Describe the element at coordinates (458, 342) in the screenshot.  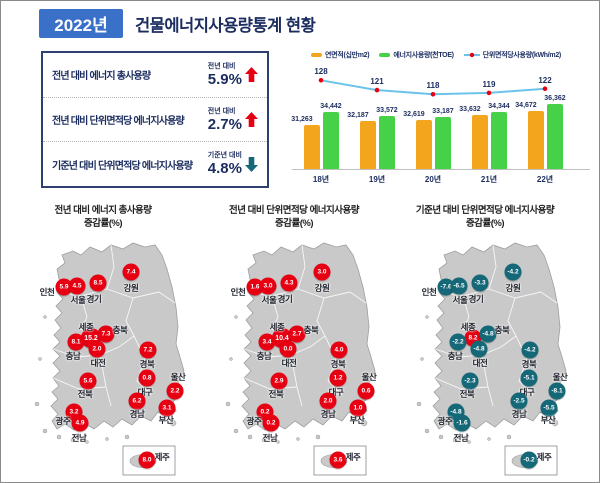
I see `region-bubble-충남: -2.2` at that location.